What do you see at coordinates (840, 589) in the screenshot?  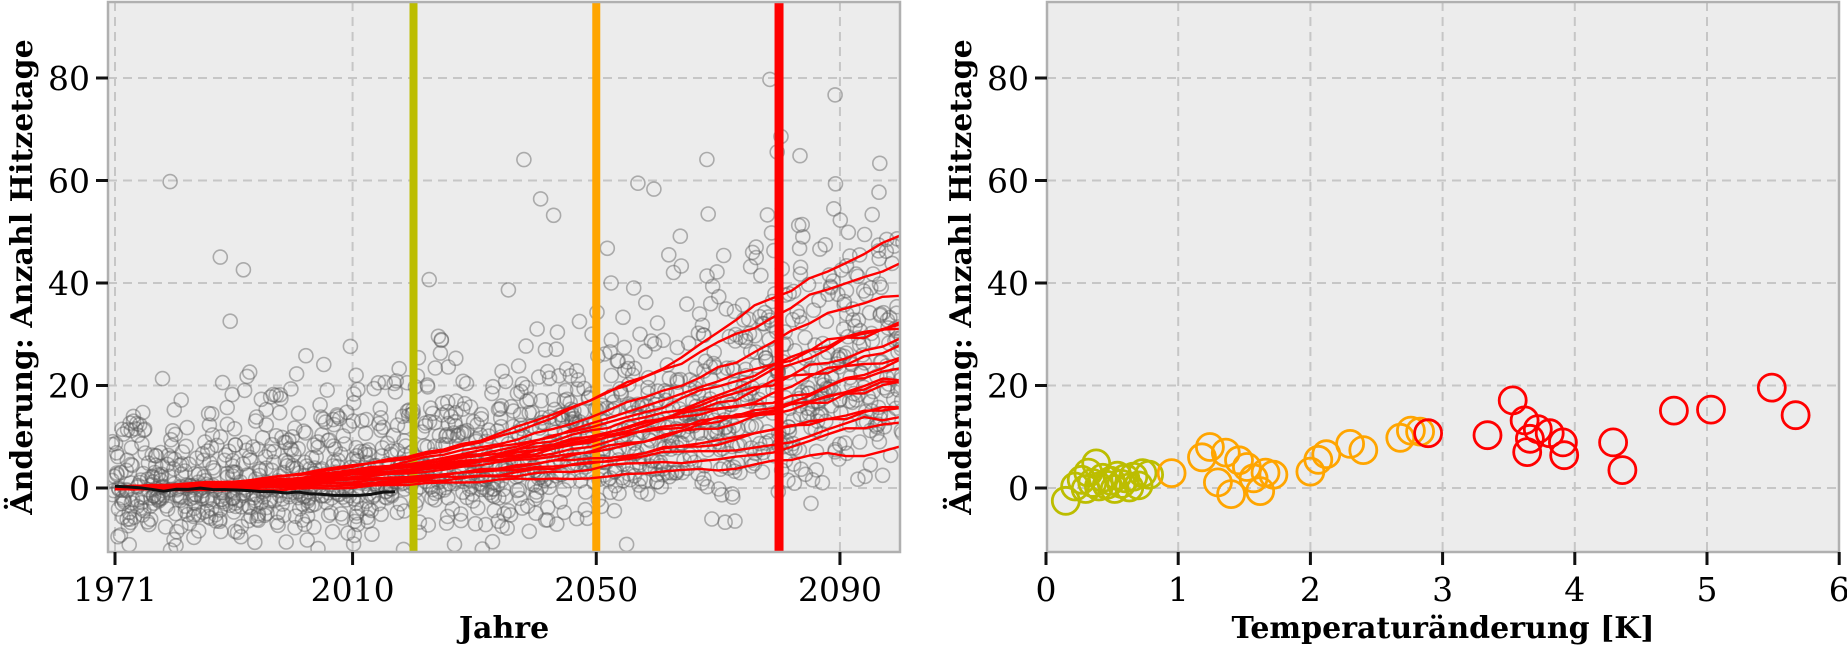 I see `x-tick-label: 2090` at bounding box center [840, 589].